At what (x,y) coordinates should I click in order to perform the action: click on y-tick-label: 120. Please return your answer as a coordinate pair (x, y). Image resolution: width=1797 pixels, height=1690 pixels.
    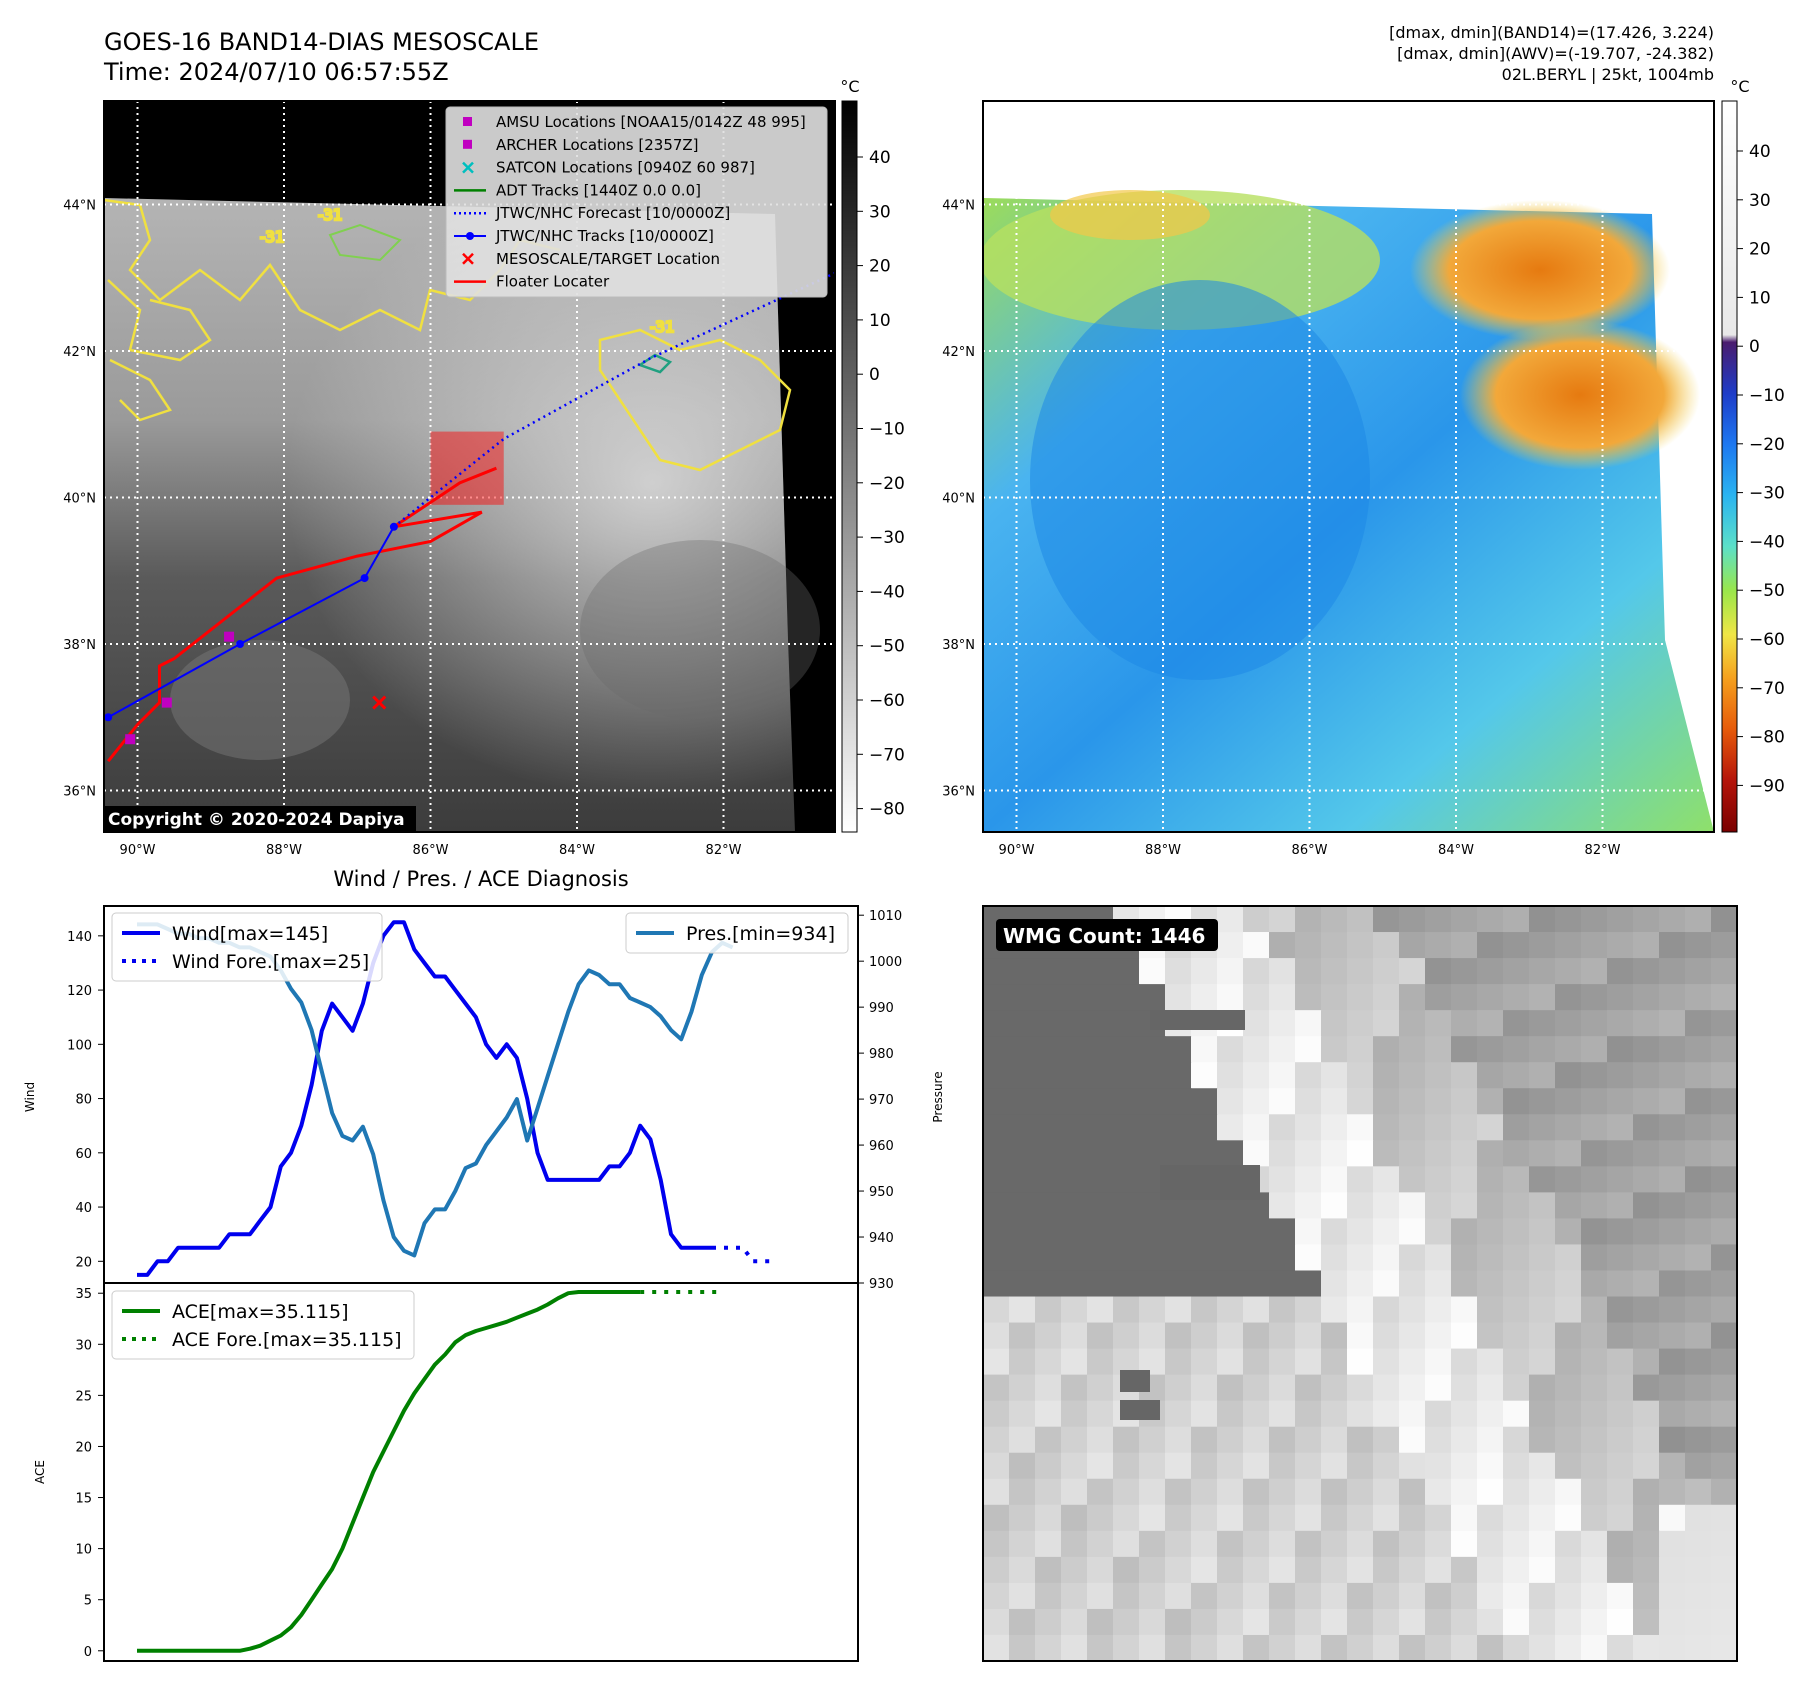
    Looking at the image, I should click on (79, 991).